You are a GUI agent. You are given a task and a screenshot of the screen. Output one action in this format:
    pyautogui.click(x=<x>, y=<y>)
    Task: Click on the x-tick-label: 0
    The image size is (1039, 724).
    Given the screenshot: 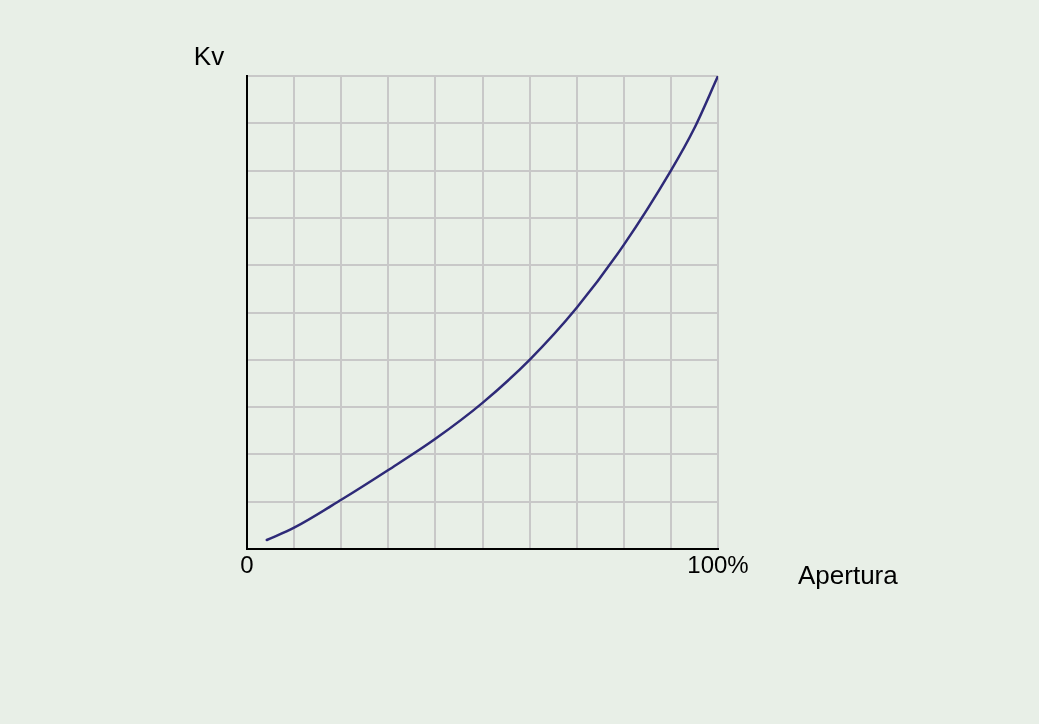 What is the action you would take?
    pyautogui.click(x=247, y=565)
    